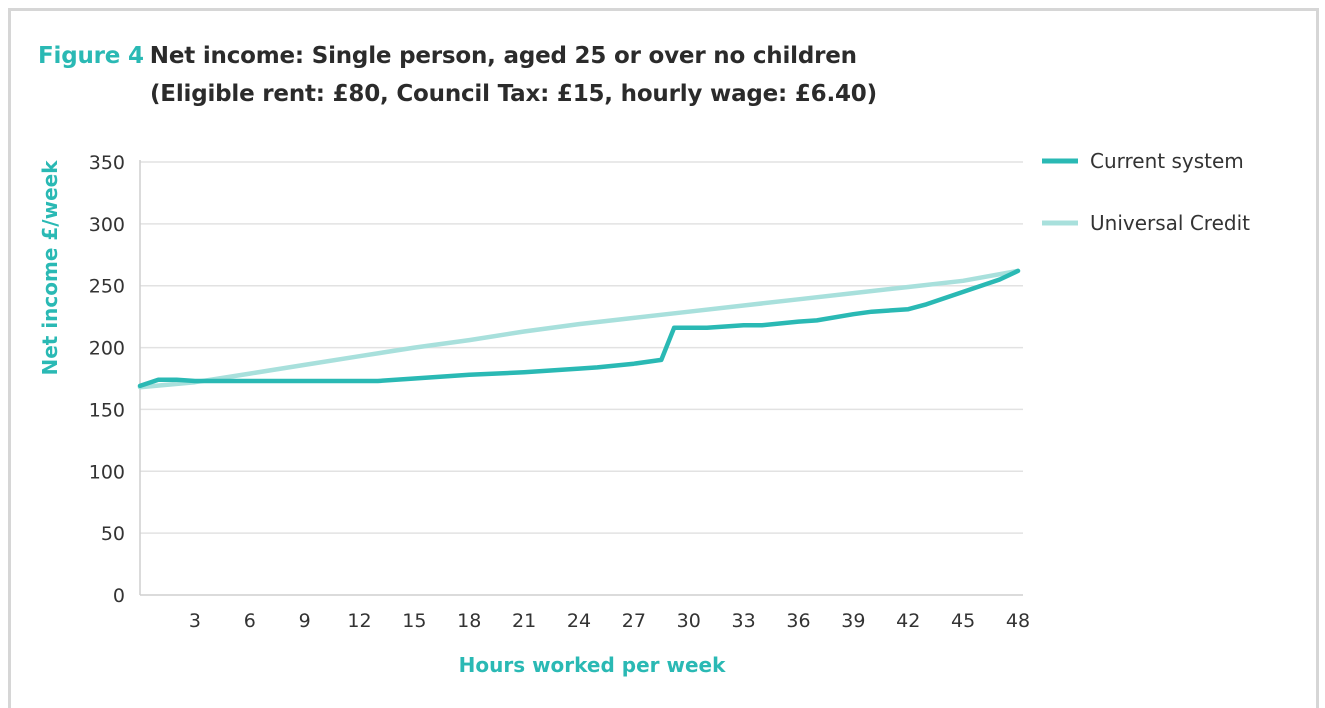 This screenshot has height=708, width=1325. Describe the element at coordinates (107, 225) in the screenshot. I see `y-tick-label: 300` at that location.